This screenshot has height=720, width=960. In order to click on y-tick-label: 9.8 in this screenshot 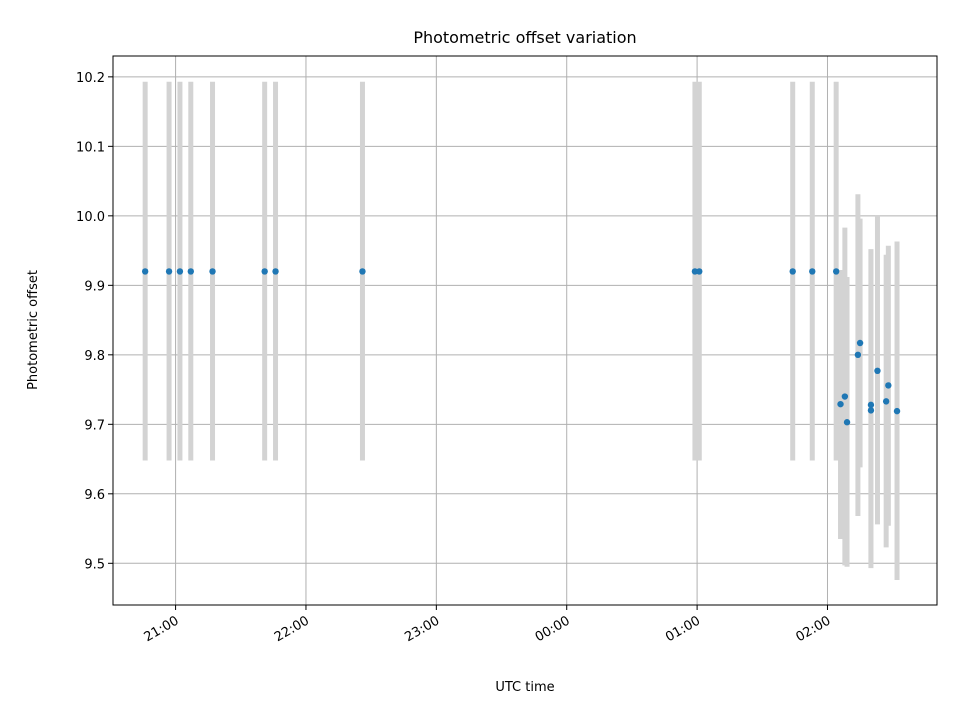, I will do `click(94, 356)`.